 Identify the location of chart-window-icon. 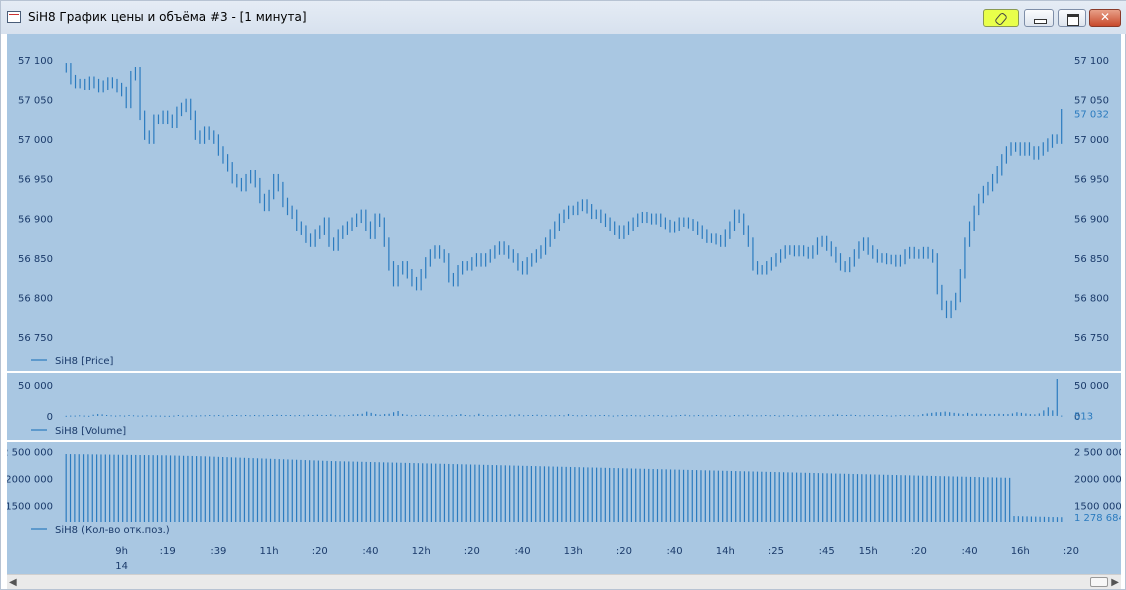
(14, 17).